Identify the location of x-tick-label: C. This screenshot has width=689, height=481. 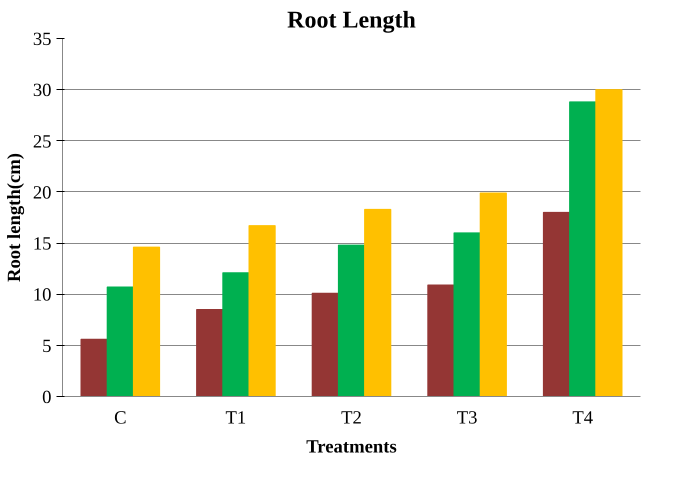
(120, 418).